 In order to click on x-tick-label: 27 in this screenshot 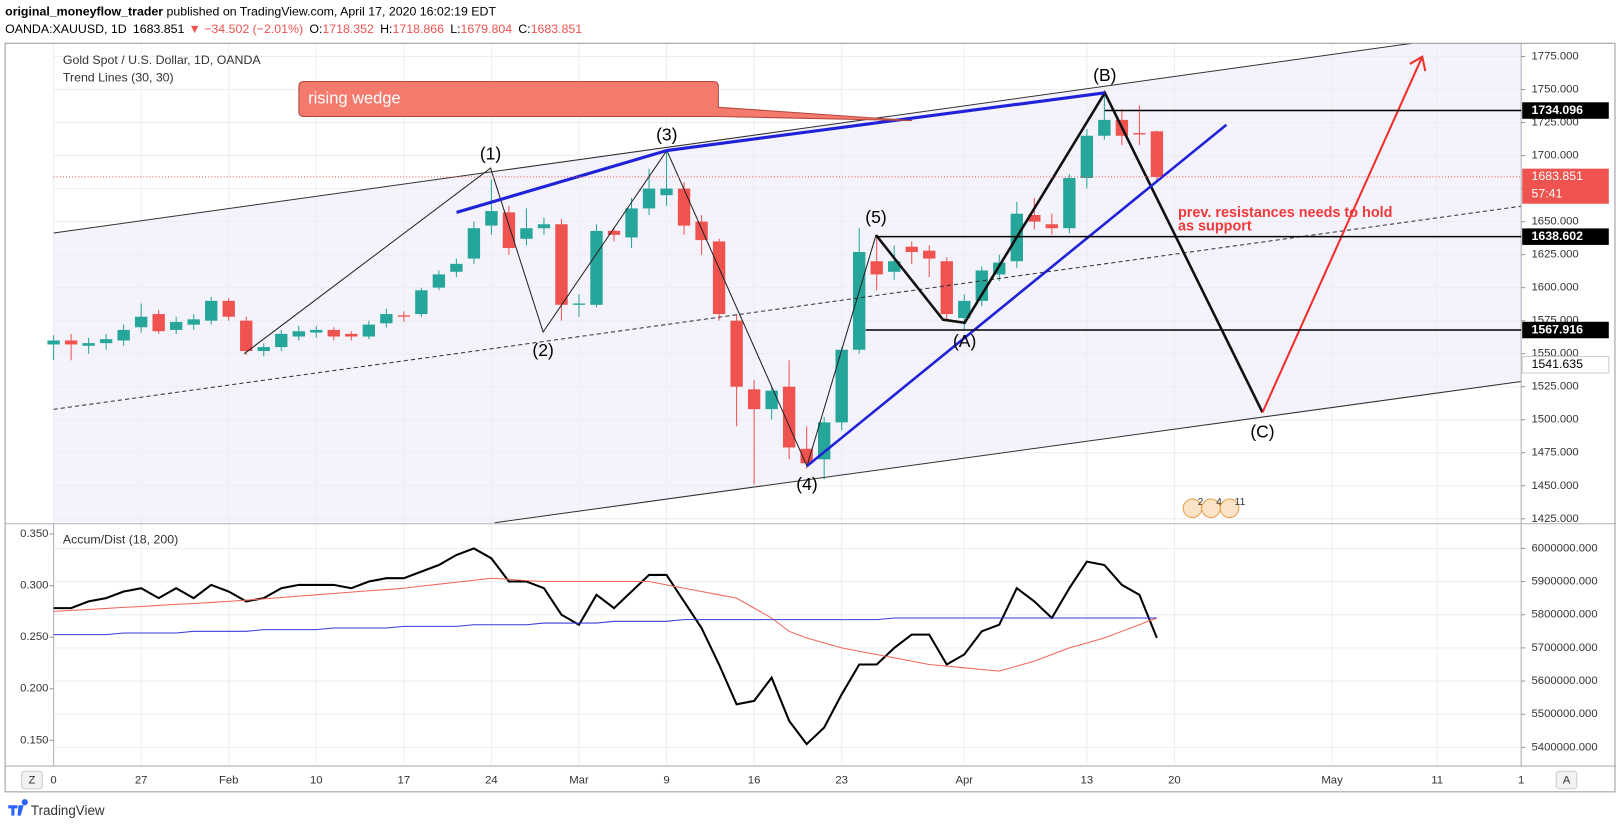, I will do `click(141, 781)`.